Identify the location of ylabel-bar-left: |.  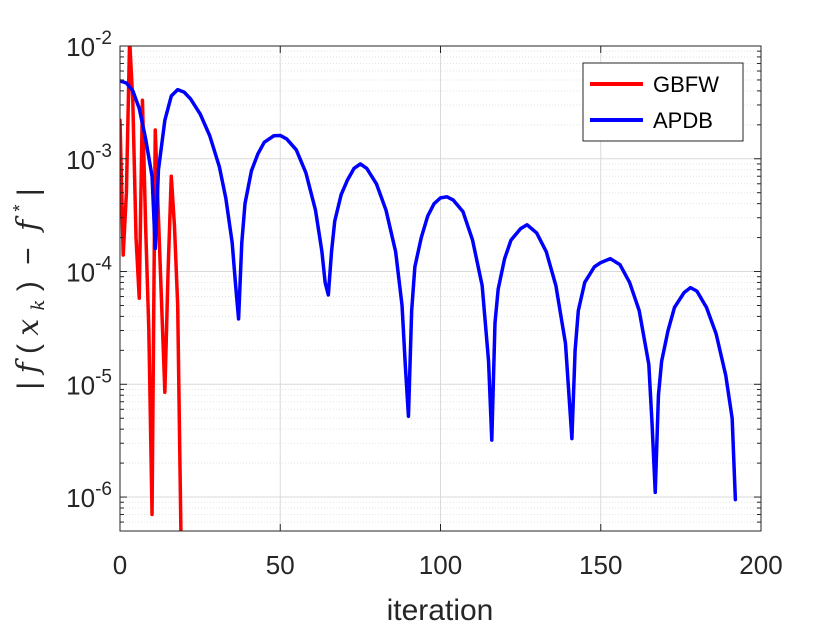
(28, 386).